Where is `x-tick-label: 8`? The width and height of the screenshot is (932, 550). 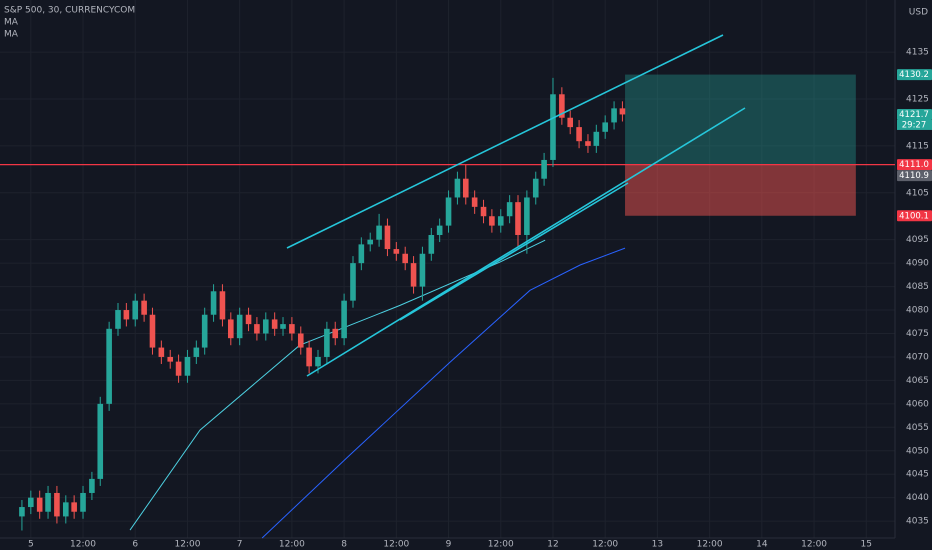
x-tick-label: 8 is located at coordinates (344, 545).